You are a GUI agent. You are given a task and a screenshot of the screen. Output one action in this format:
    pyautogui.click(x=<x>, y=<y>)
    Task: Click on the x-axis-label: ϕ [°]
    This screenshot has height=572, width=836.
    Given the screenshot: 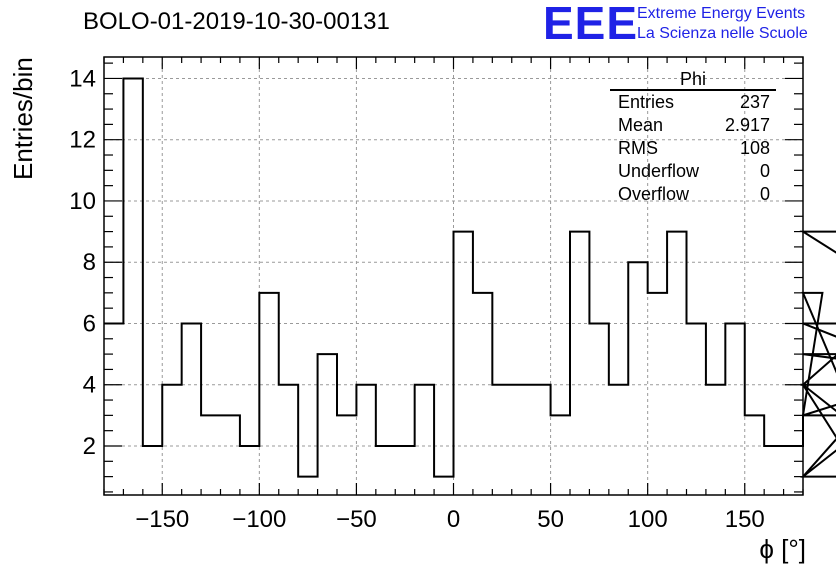 What is the action you would take?
    pyautogui.click(x=782, y=549)
    